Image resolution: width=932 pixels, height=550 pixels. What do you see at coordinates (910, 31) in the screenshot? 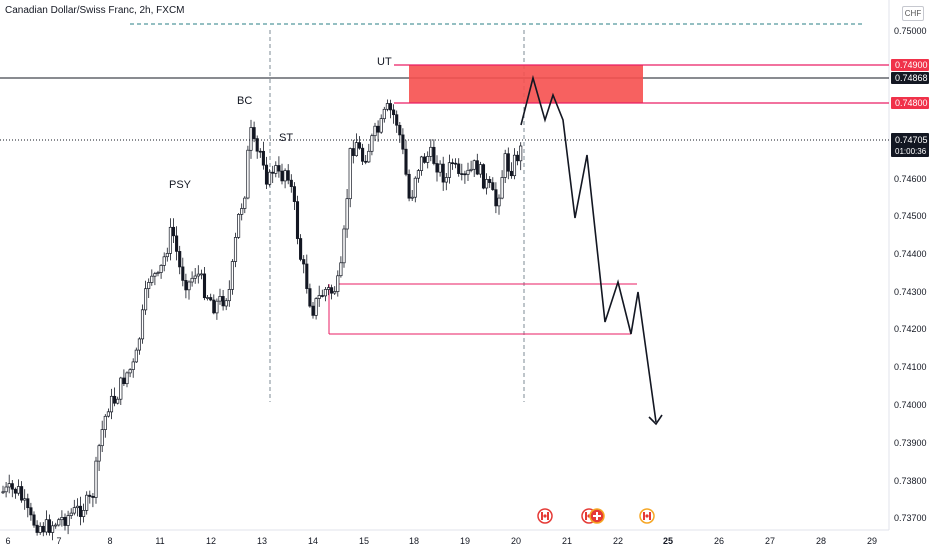
I see `y-tick-label: 0.75000` at bounding box center [910, 31].